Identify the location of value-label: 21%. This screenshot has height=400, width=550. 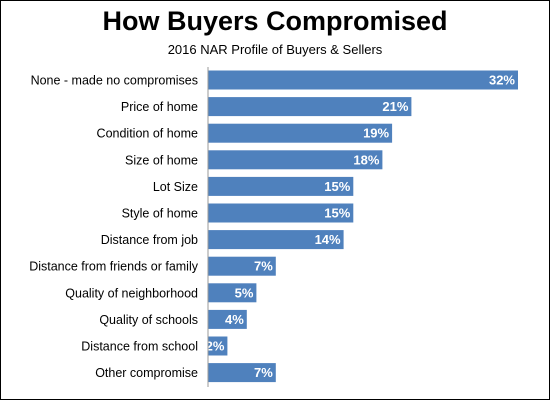
(395, 106).